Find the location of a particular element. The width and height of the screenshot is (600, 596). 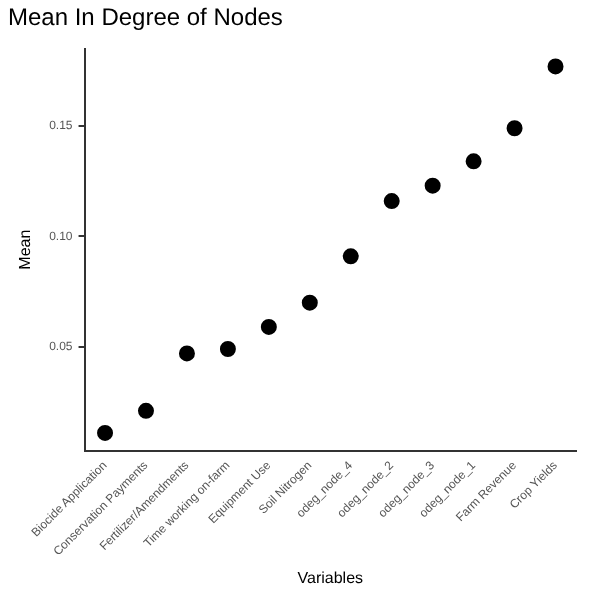

chart-title: Mean In Degree of Nodes is located at coordinates (145, 17).